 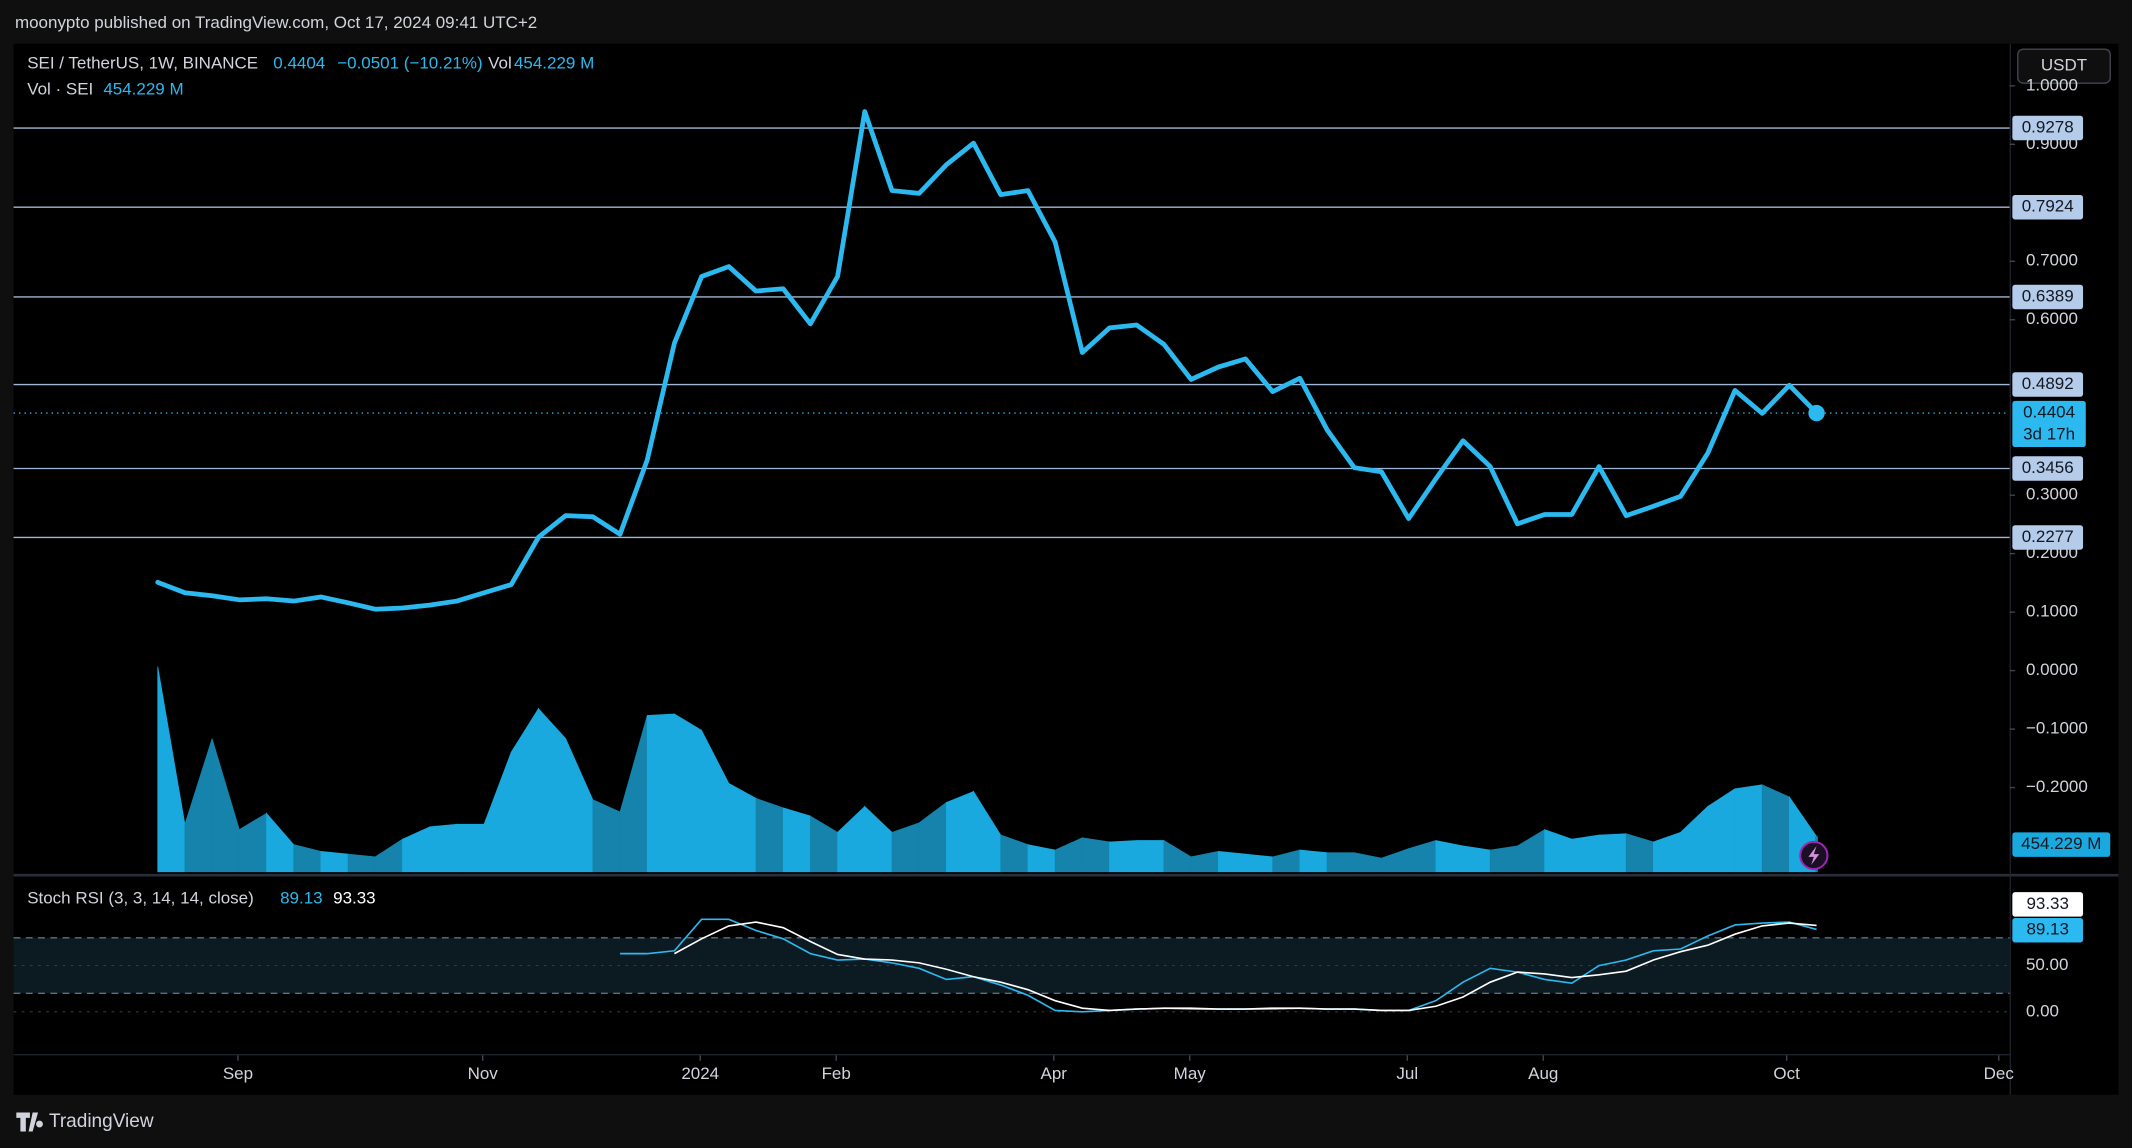 What do you see at coordinates (2042, 1010) in the screenshot?
I see `y-tick-label: 0.00` at bounding box center [2042, 1010].